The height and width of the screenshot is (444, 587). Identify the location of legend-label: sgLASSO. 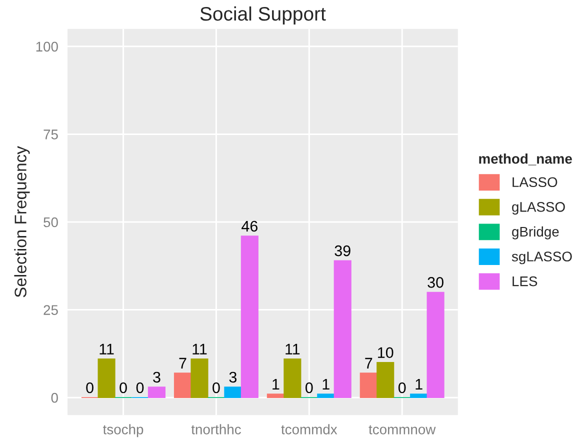
(542, 258).